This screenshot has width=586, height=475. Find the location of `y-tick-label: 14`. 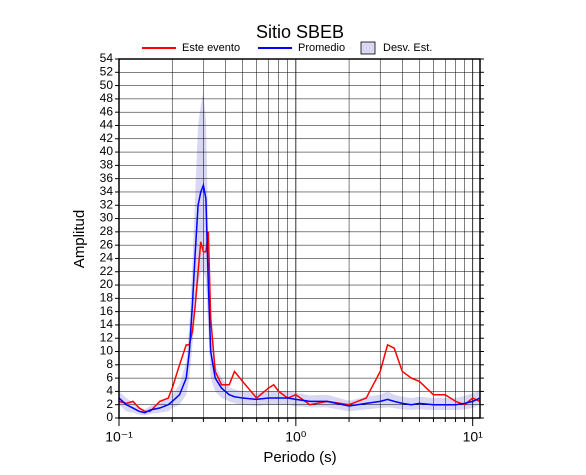

y-tick-label: 14 is located at coordinates (107, 324).